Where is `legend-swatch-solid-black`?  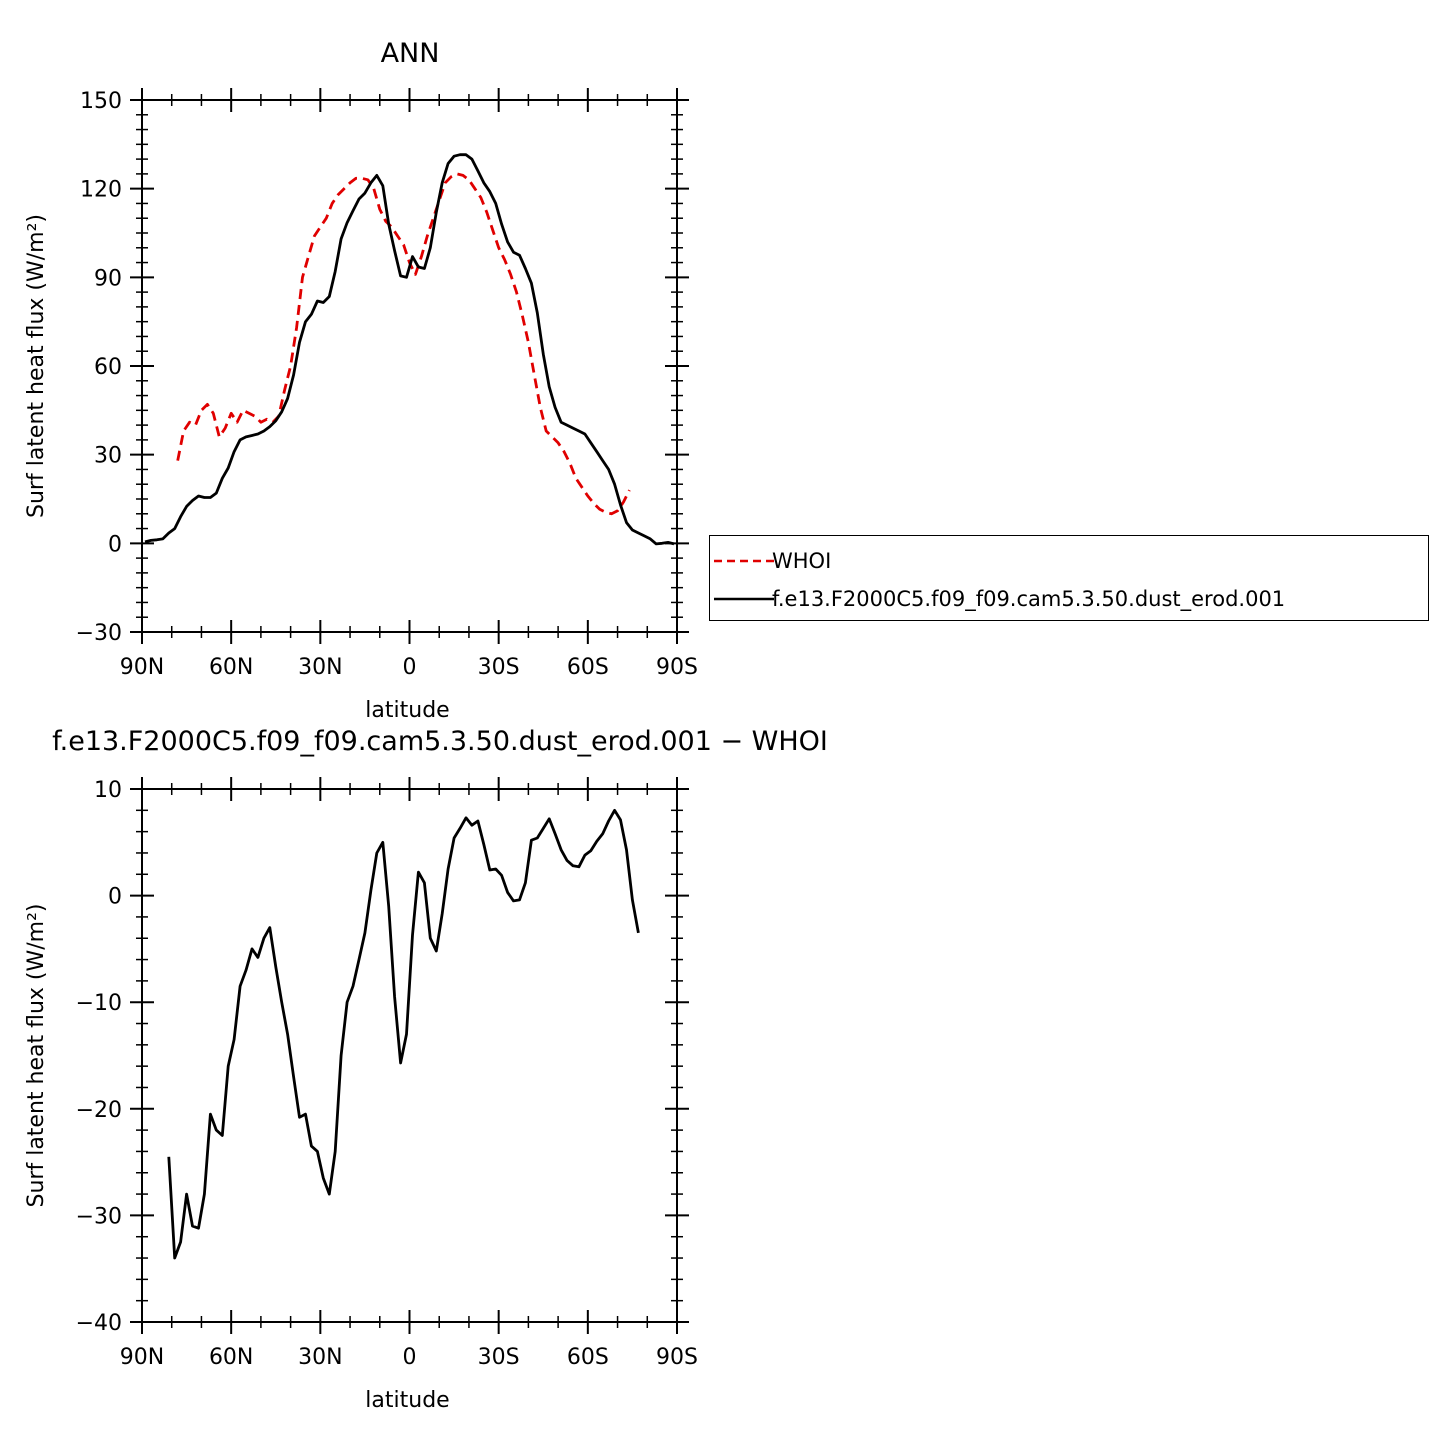 legend-swatch-solid-black is located at coordinates (744, 599).